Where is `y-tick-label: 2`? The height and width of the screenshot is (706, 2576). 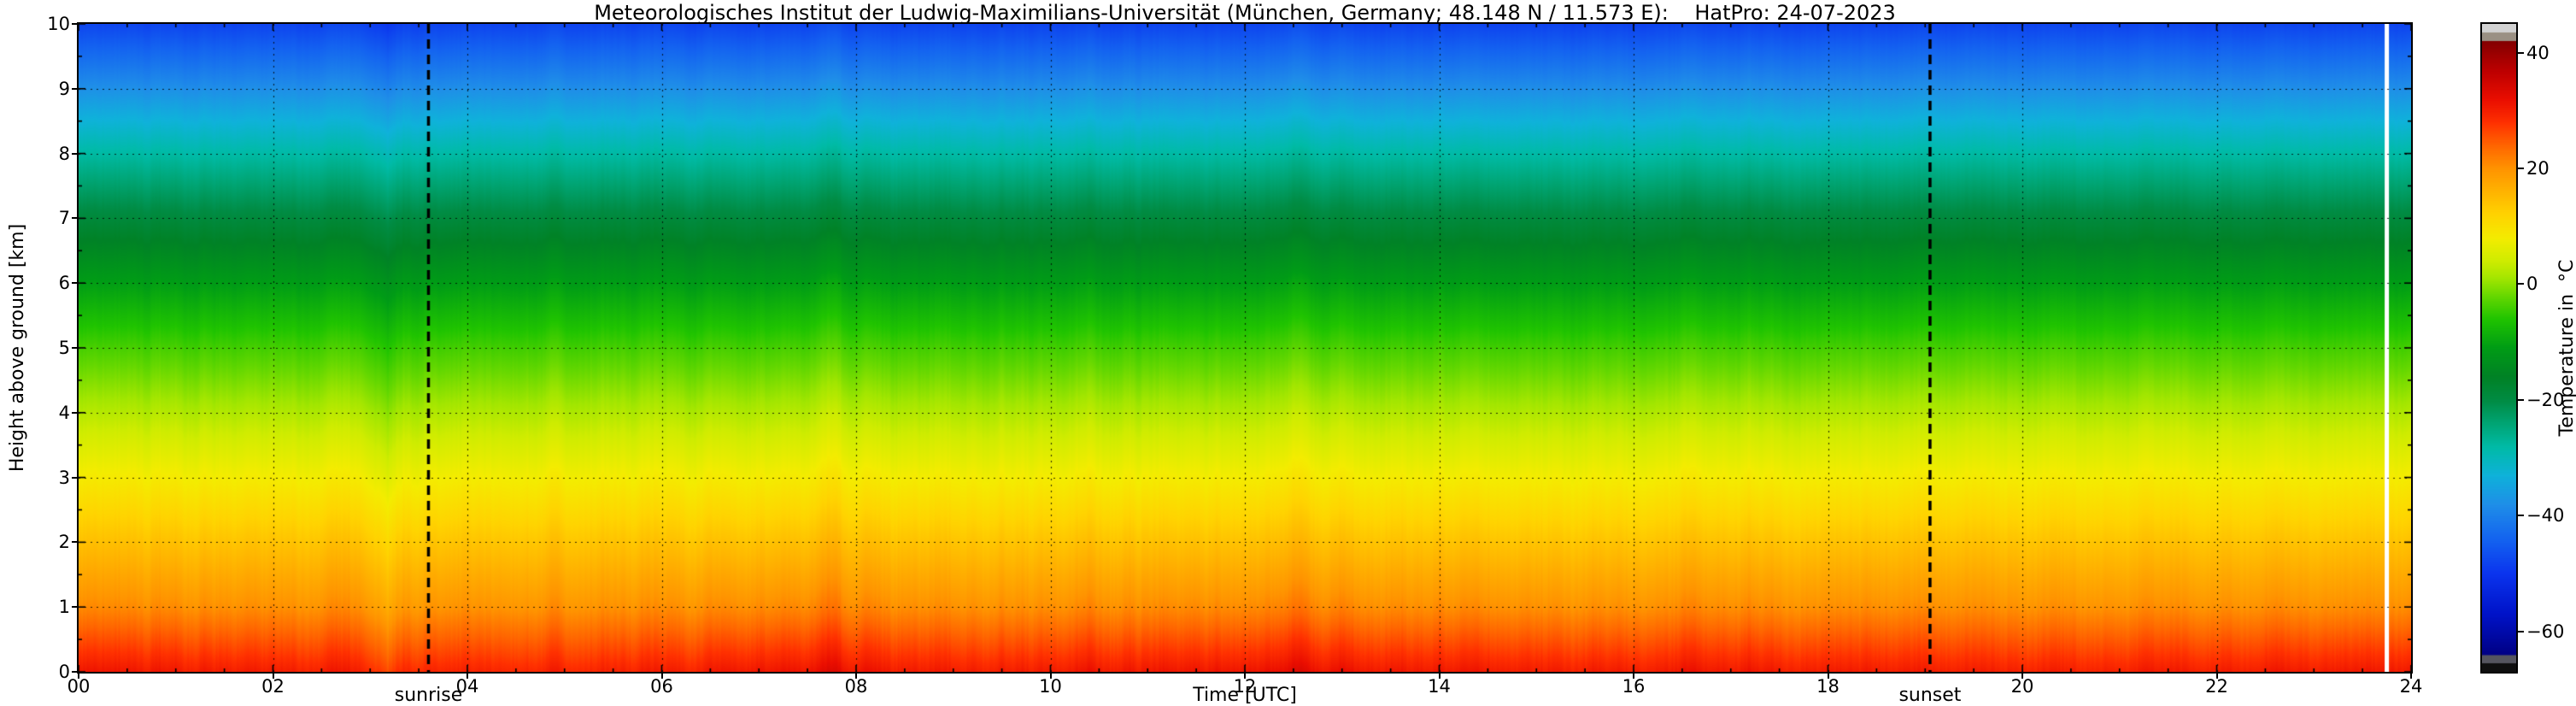
y-tick-label: 2 is located at coordinates (64, 542).